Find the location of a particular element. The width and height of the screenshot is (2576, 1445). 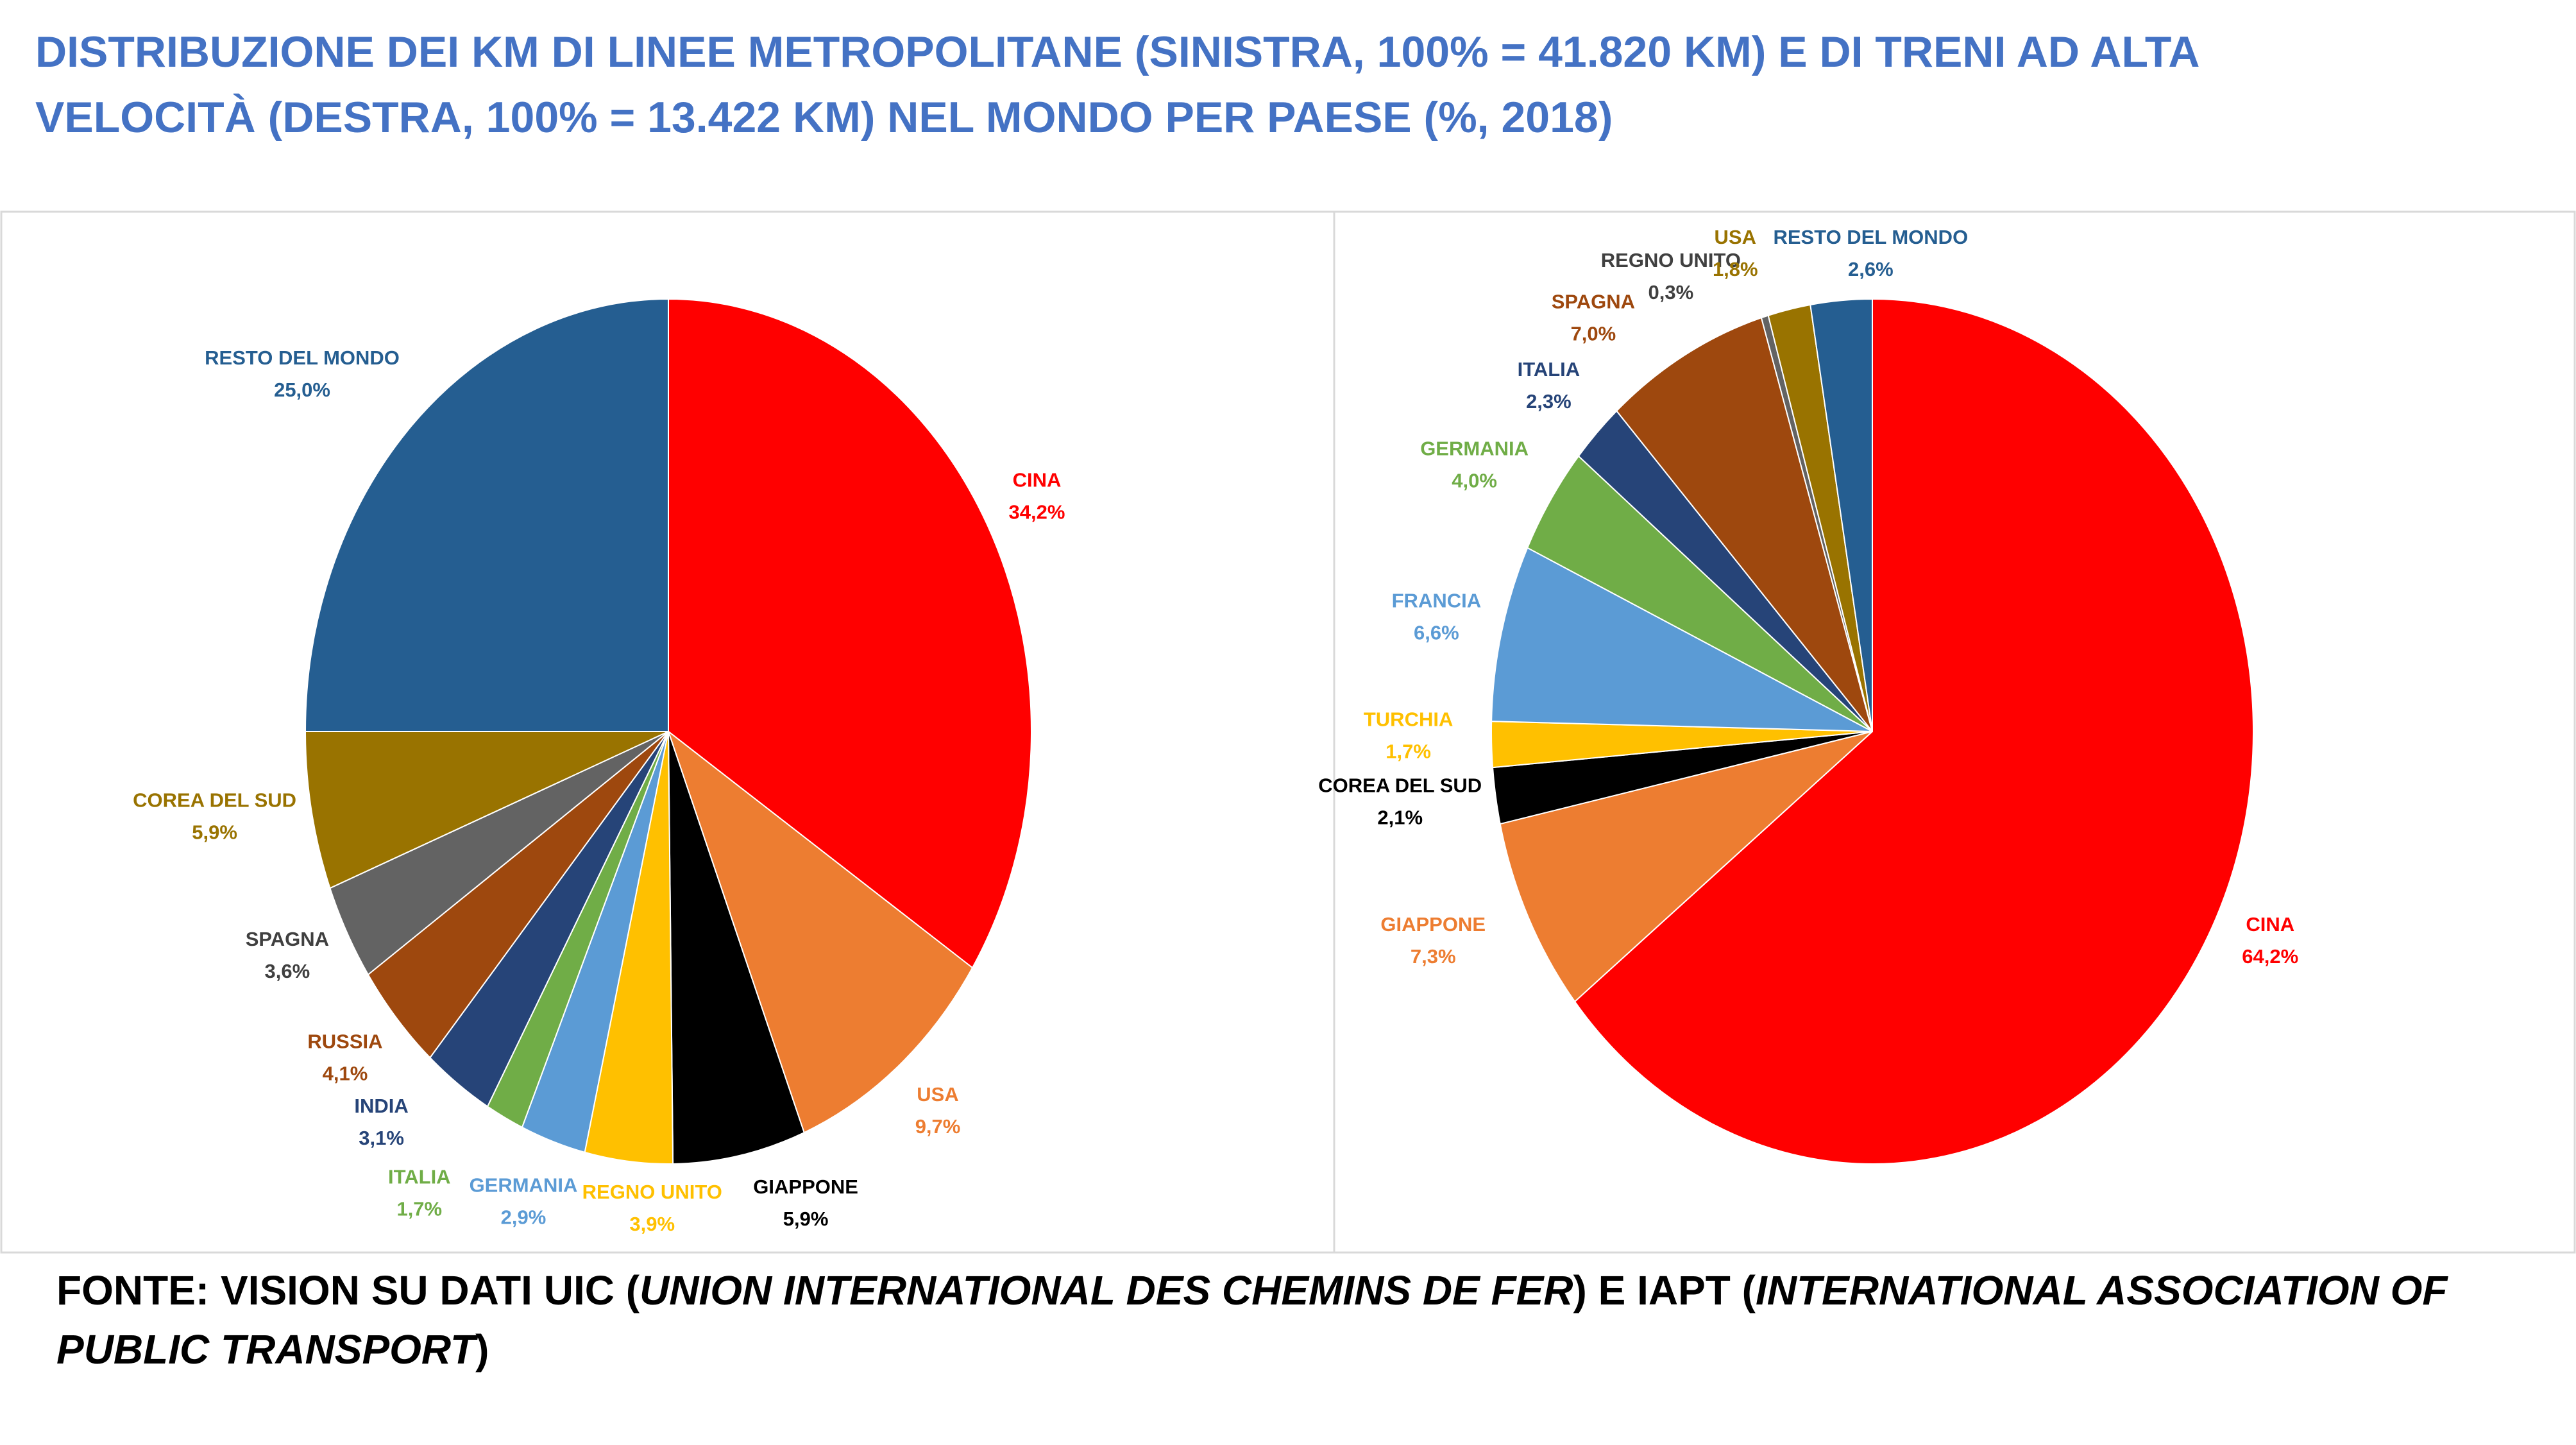

value-label: 4,1% is located at coordinates (345, 1074).